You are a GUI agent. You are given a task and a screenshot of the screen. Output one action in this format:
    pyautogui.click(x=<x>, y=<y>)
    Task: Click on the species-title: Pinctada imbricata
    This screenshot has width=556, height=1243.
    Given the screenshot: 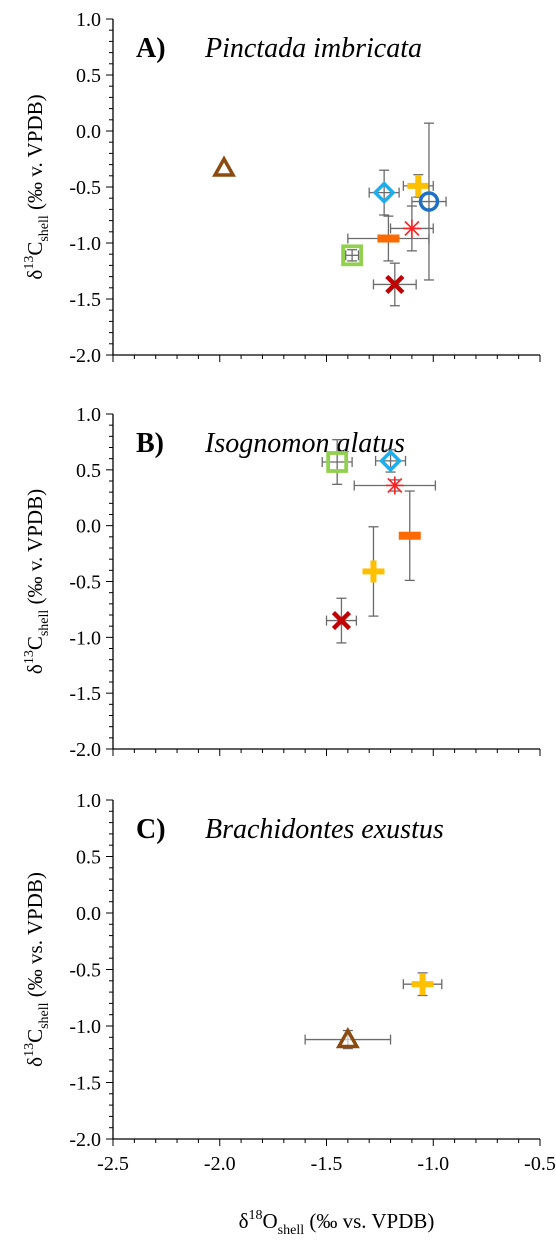 What is the action you would take?
    pyautogui.click(x=313, y=48)
    